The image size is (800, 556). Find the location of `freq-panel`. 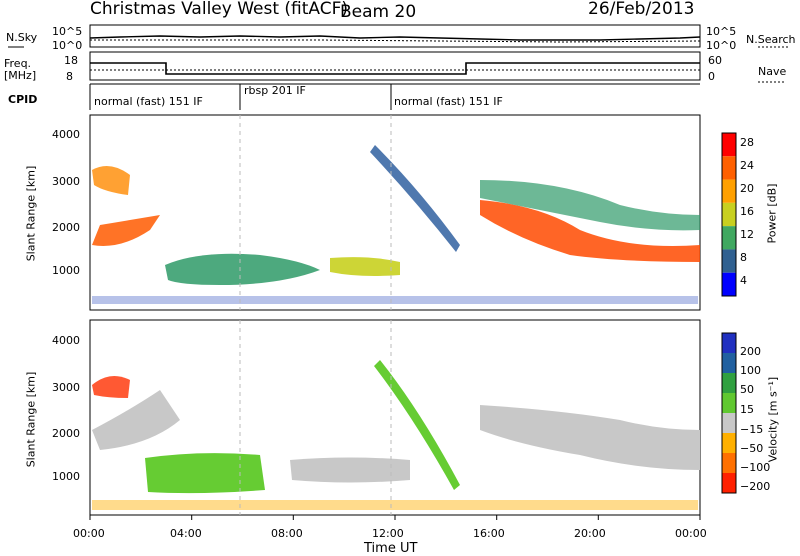

freq-panel is located at coordinates (395, 66).